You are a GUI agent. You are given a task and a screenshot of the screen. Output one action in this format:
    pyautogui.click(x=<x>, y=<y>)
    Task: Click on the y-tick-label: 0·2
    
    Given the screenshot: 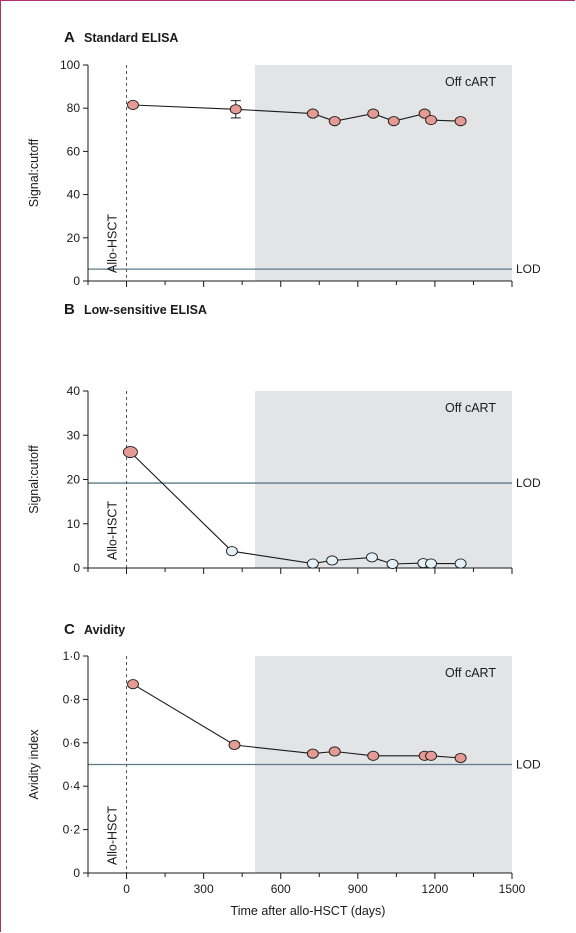 What is the action you would take?
    pyautogui.click(x=72, y=830)
    